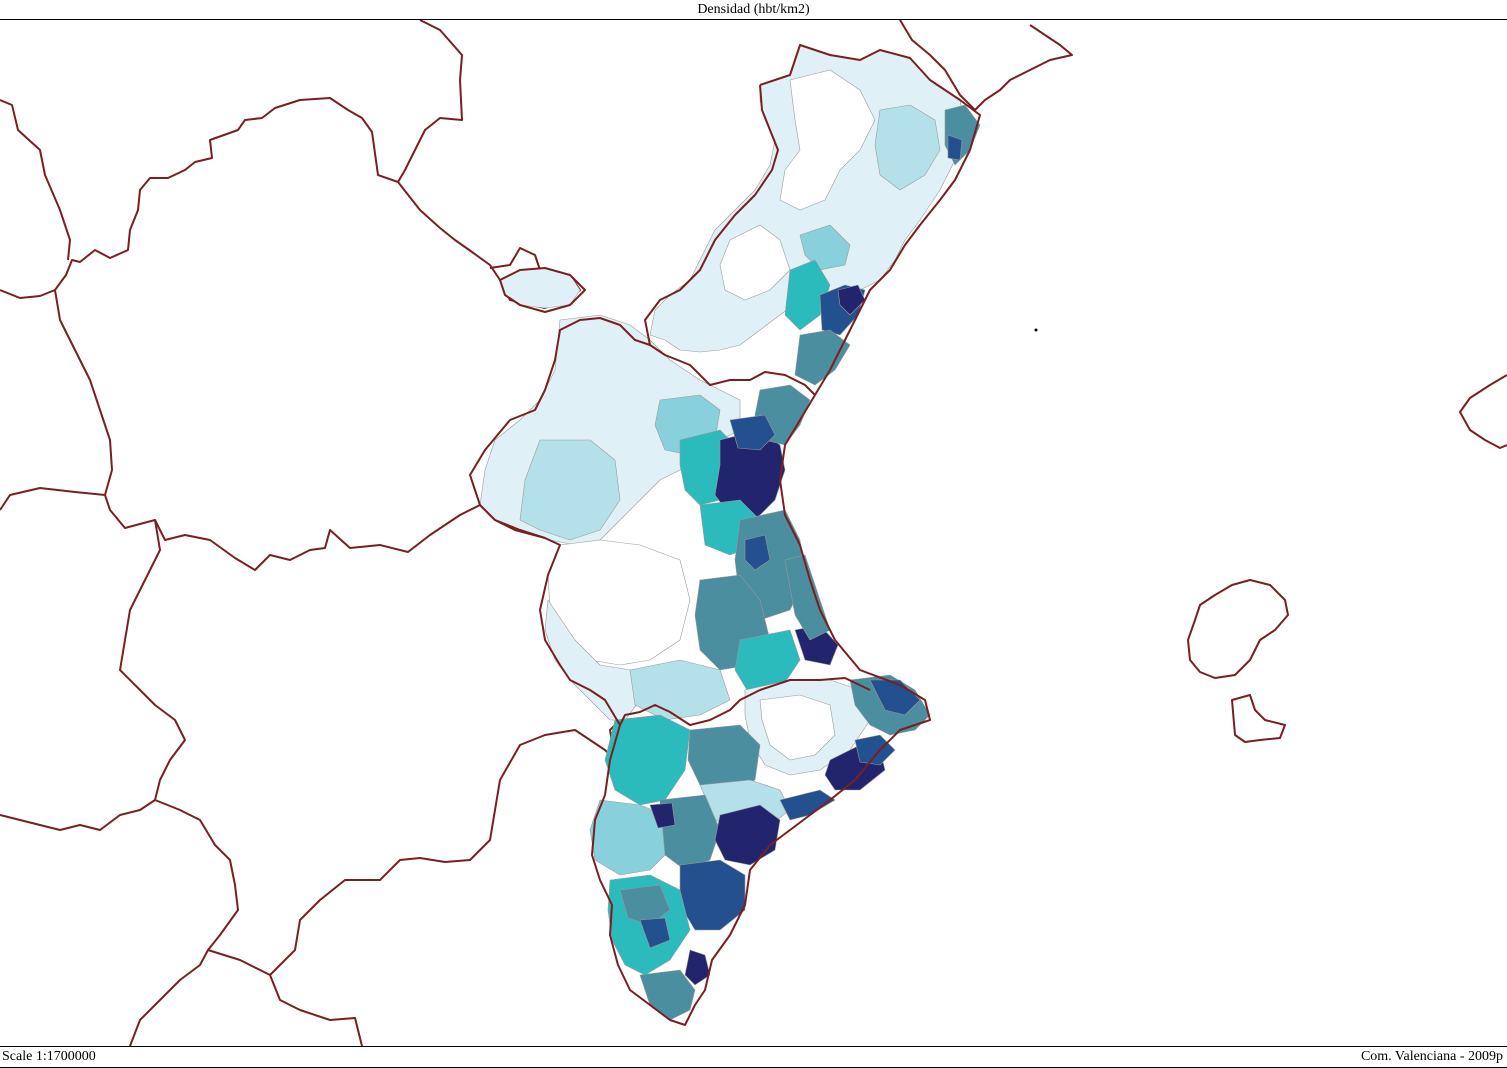 This screenshot has width=1507, height=1068. What do you see at coordinates (1036, 330) in the screenshot?
I see `columbretes-island` at bounding box center [1036, 330].